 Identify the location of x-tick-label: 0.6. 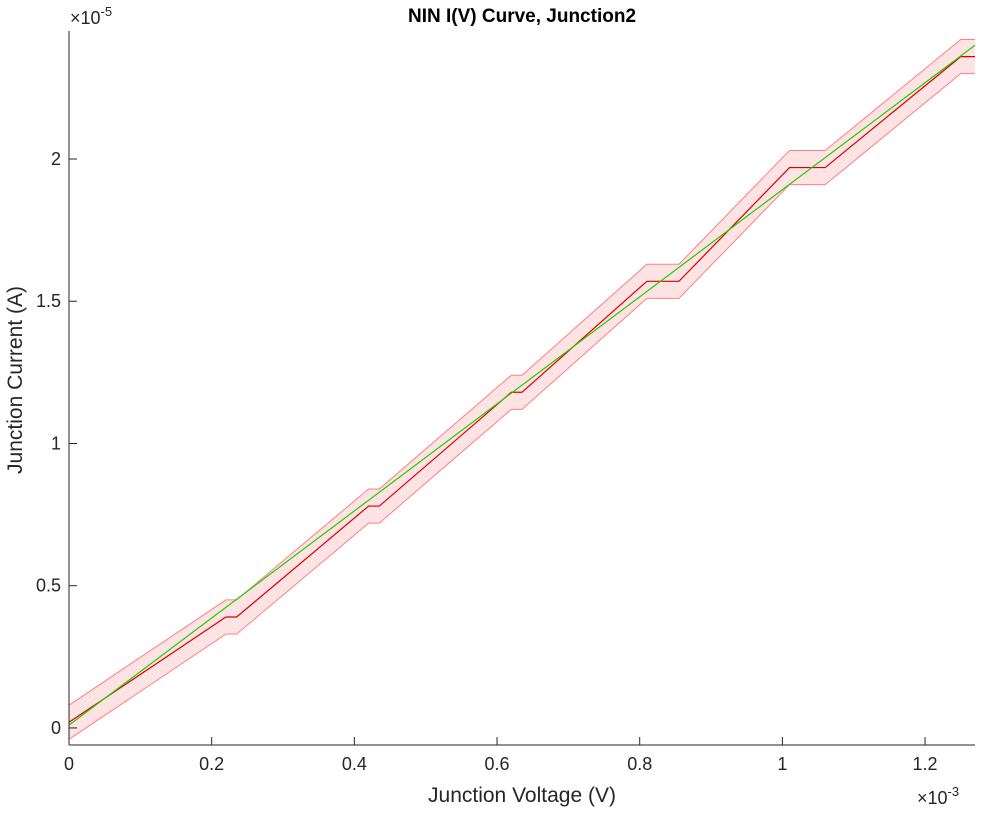
(497, 764).